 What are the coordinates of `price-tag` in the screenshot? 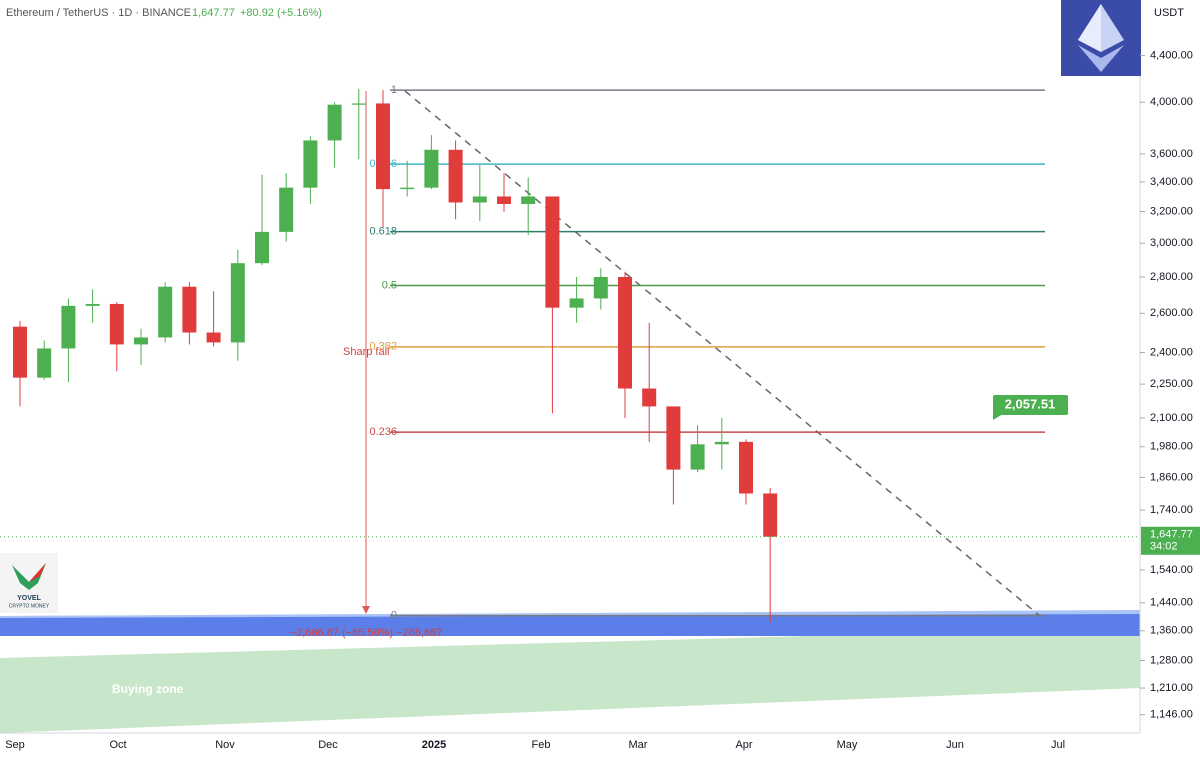 It's located at (1170, 540).